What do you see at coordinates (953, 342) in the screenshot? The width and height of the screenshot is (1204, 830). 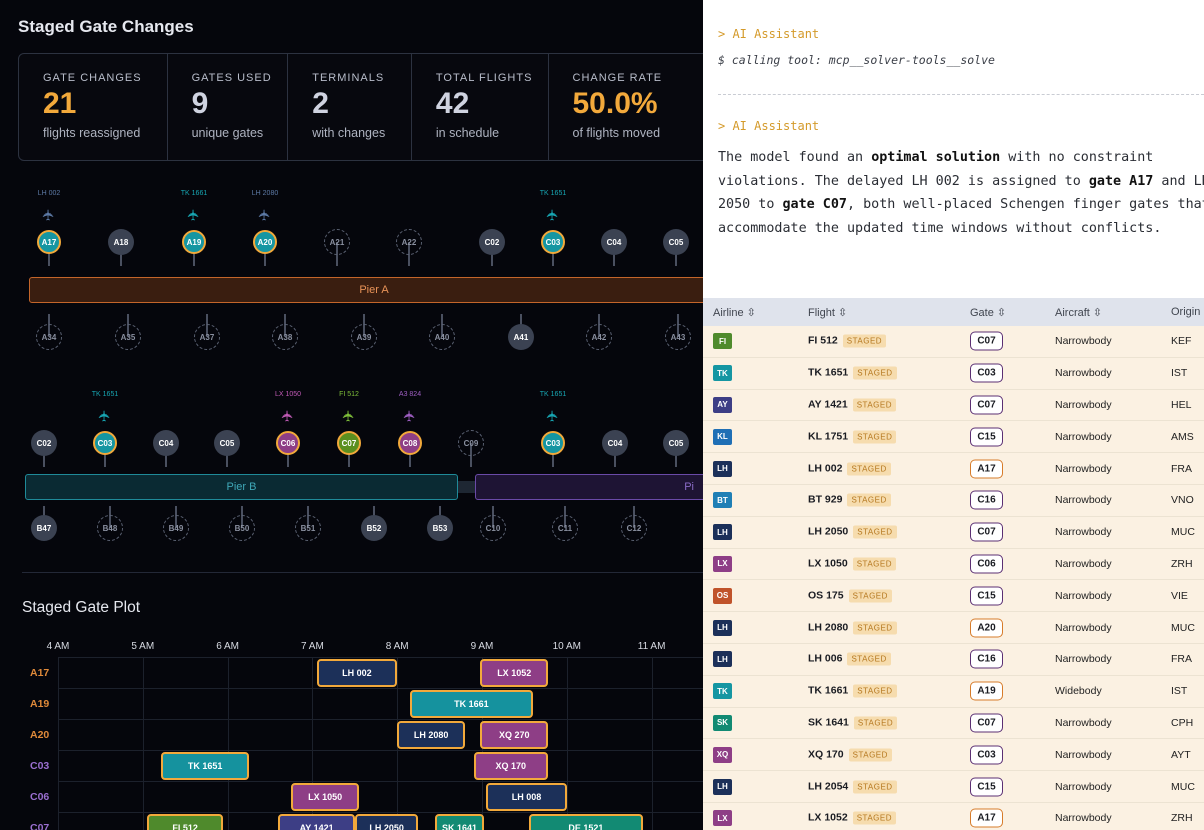 I see `table-row: FI FI 512 STAGED C07 Narrowbody KEF` at bounding box center [953, 342].